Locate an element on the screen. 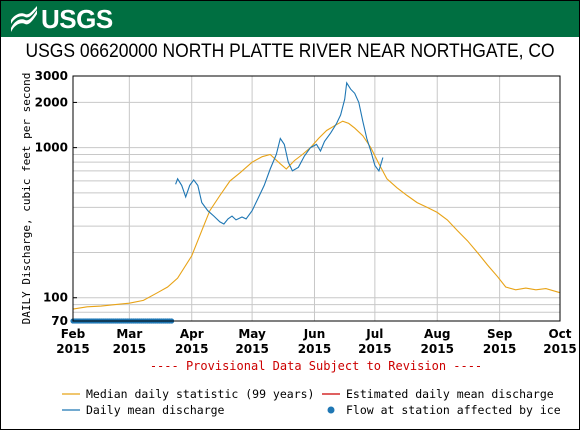 Image resolution: width=580 pixels, height=430 pixels. y-tick-label: 1000 is located at coordinates (51, 148).